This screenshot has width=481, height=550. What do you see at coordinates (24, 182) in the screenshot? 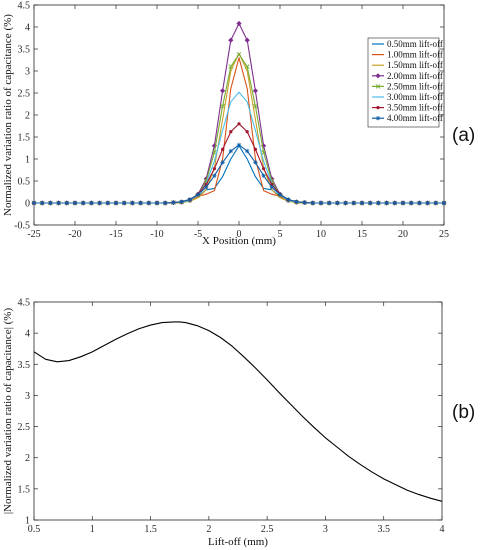
I see `y-tick-label: 0.5` at bounding box center [24, 182].